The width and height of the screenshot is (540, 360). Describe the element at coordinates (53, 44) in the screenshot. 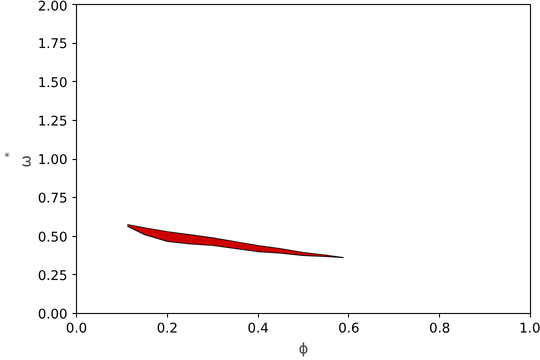

I see `y-tick-label: 1.75` at that location.